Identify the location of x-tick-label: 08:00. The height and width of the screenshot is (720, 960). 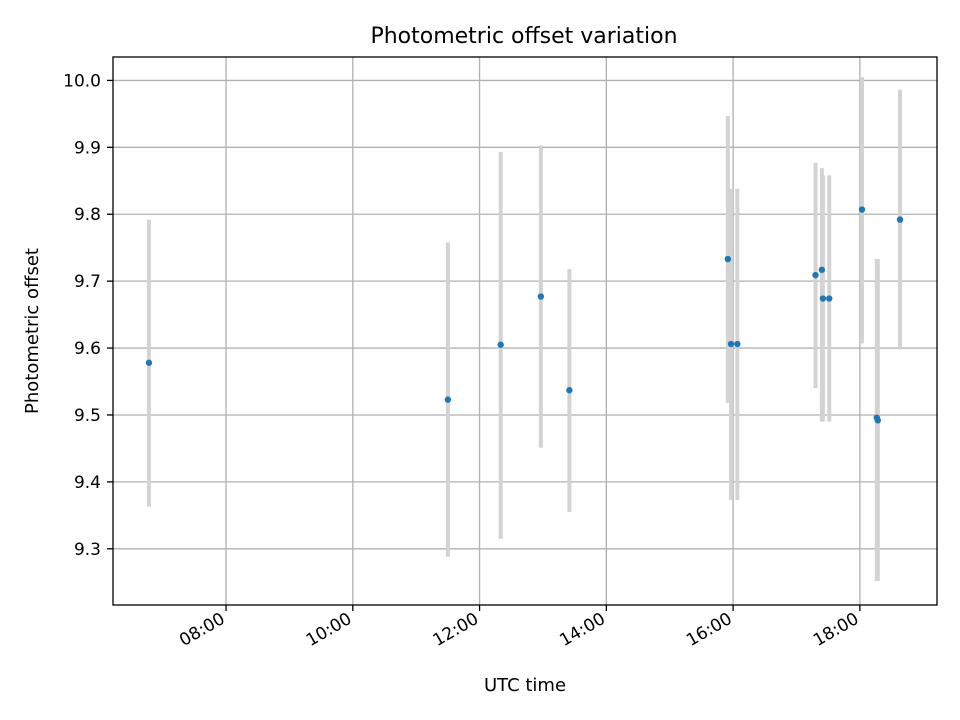
(202, 630).